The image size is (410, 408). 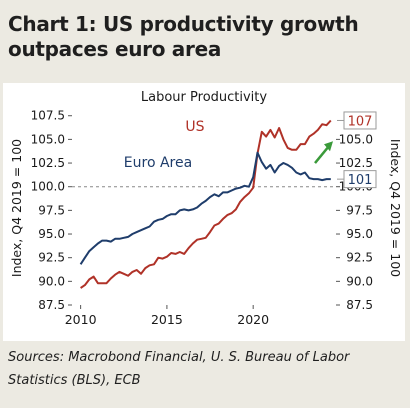 What do you see at coordinates (51, 234) in the screenshot?
I see `y-tick-label-left: 95.0` at bounding box center [51, 234].